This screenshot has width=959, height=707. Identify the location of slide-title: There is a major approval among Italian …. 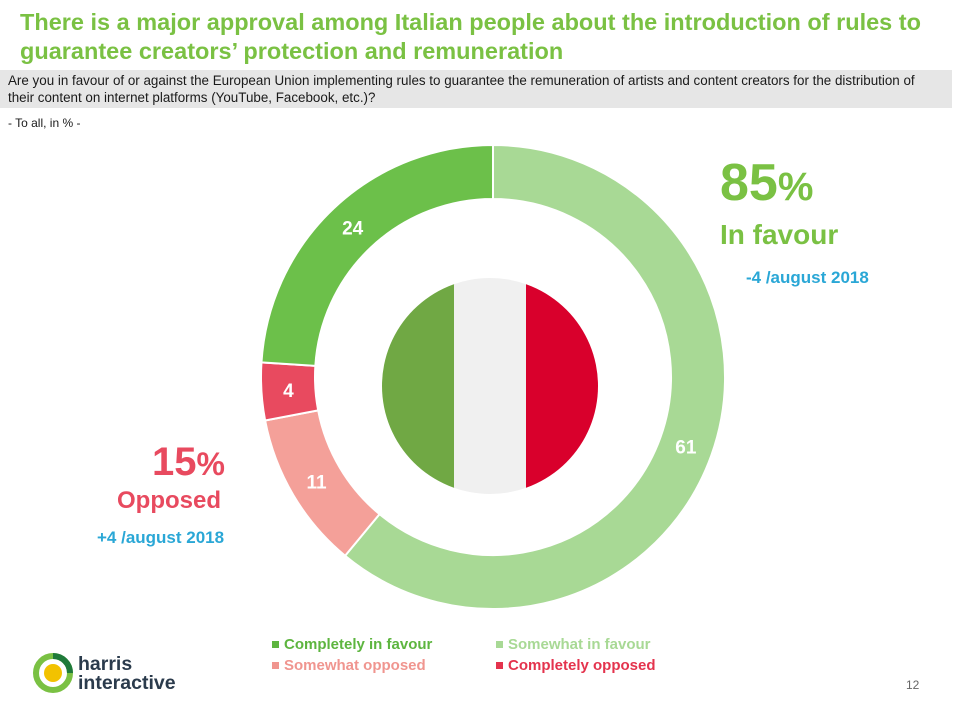
(470, 36).